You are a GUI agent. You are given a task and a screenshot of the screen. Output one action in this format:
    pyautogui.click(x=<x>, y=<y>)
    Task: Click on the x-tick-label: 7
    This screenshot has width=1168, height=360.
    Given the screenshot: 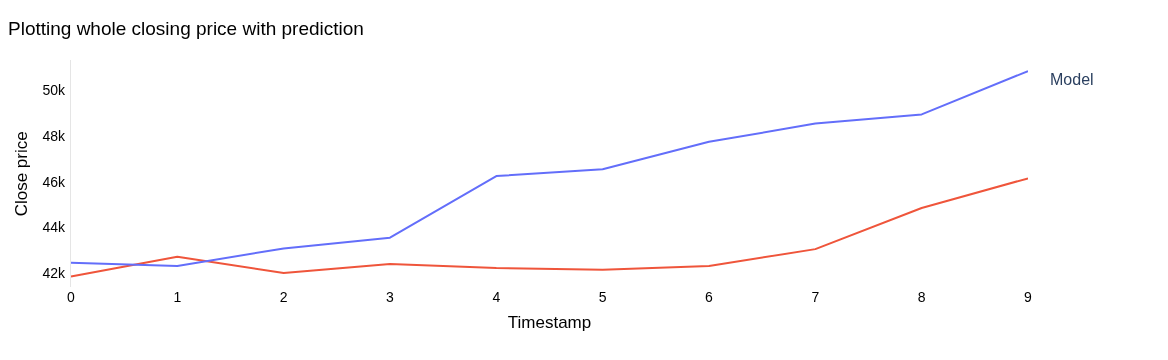 What is the action you would take?
    pyautogui.click(x=815, y=297)
    